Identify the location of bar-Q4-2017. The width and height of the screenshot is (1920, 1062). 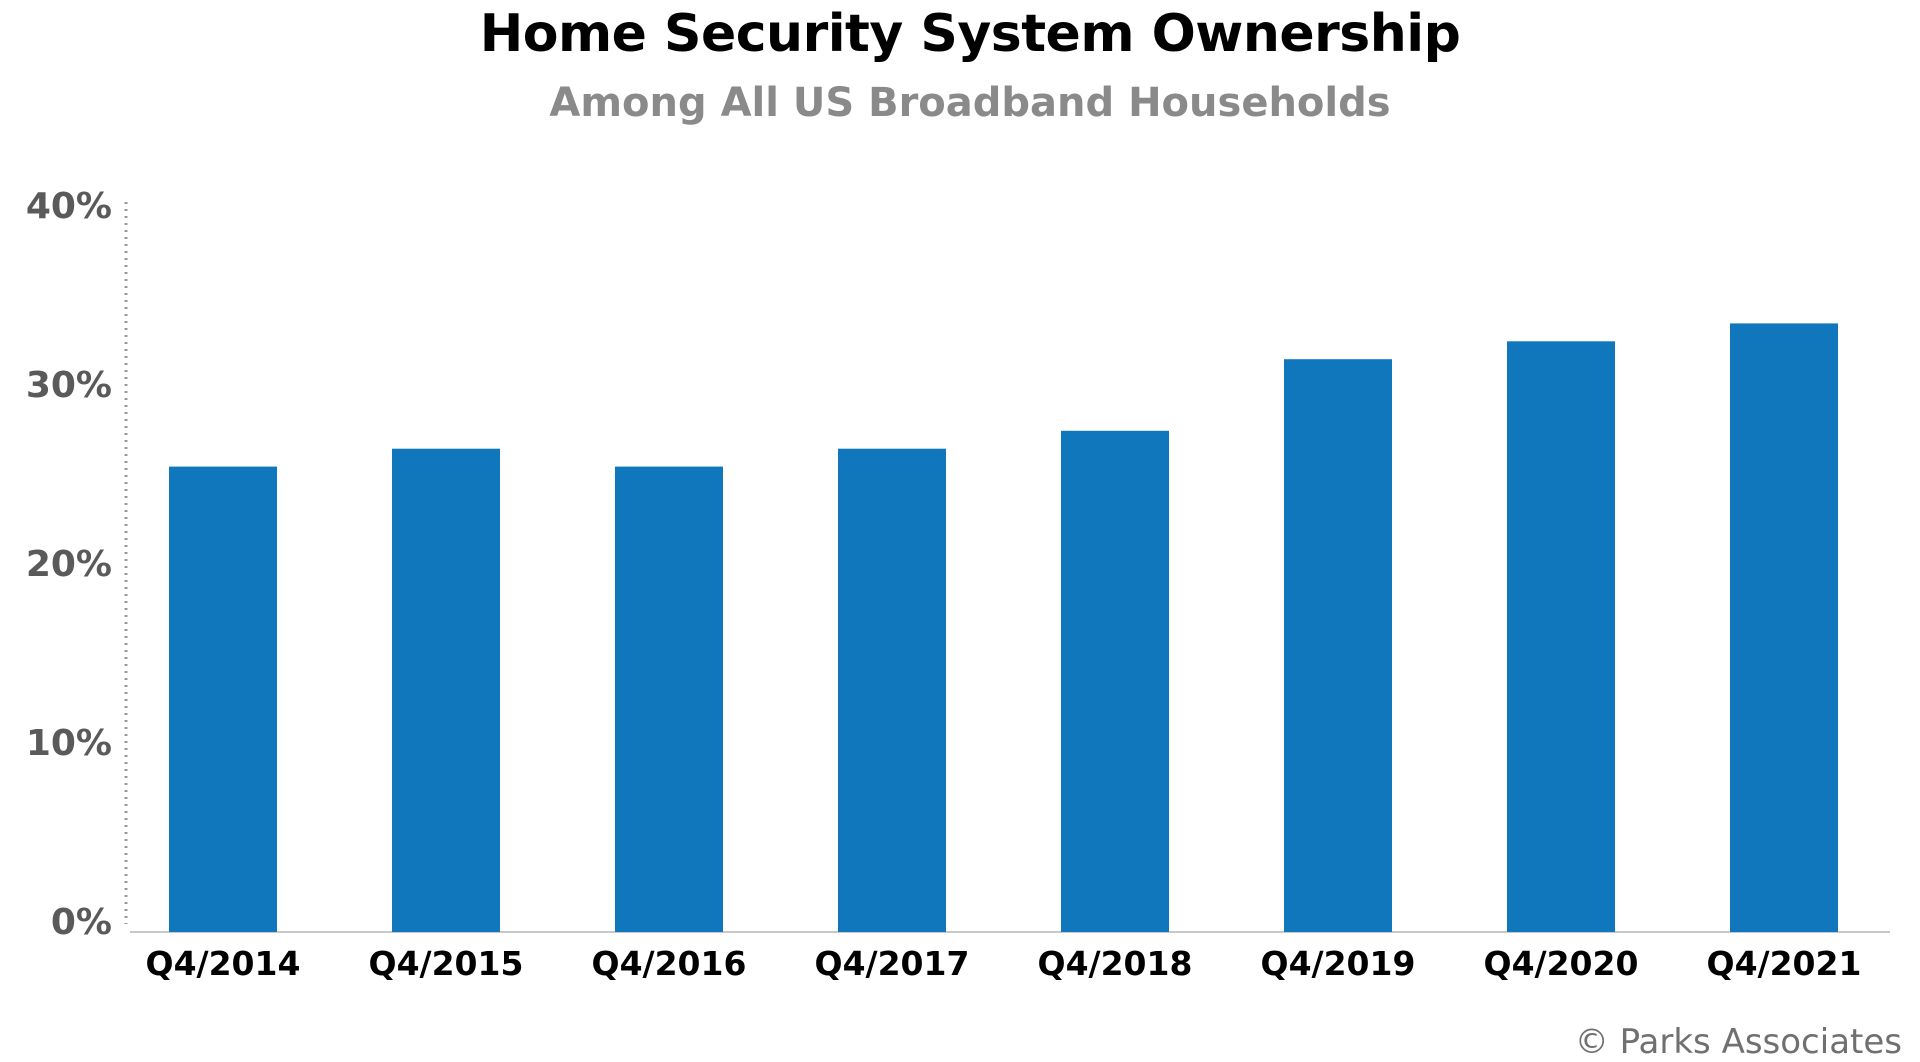
(892, 690).